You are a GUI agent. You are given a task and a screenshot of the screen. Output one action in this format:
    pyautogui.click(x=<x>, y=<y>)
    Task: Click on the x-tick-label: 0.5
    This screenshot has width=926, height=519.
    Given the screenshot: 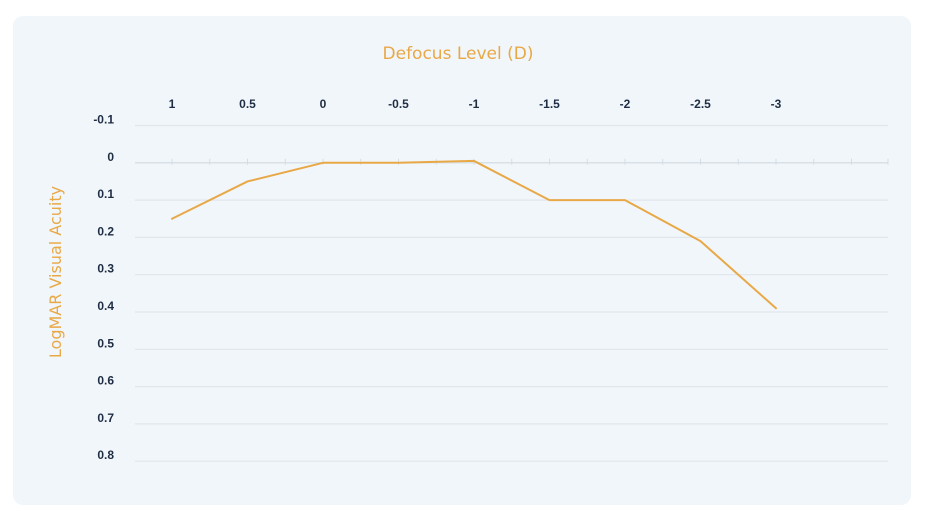 What is the action you would take?
    pyautogui.click(x=247, y=104)
    